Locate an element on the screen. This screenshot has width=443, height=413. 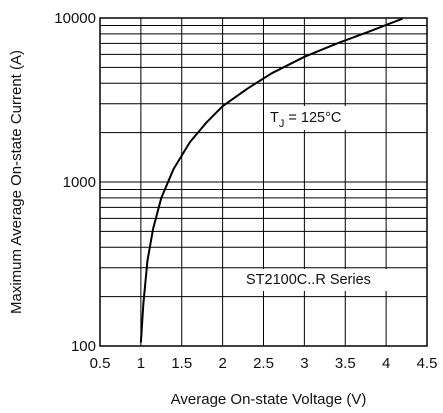
x-tick-label: 0.5 is located at coordinates (100, 363).